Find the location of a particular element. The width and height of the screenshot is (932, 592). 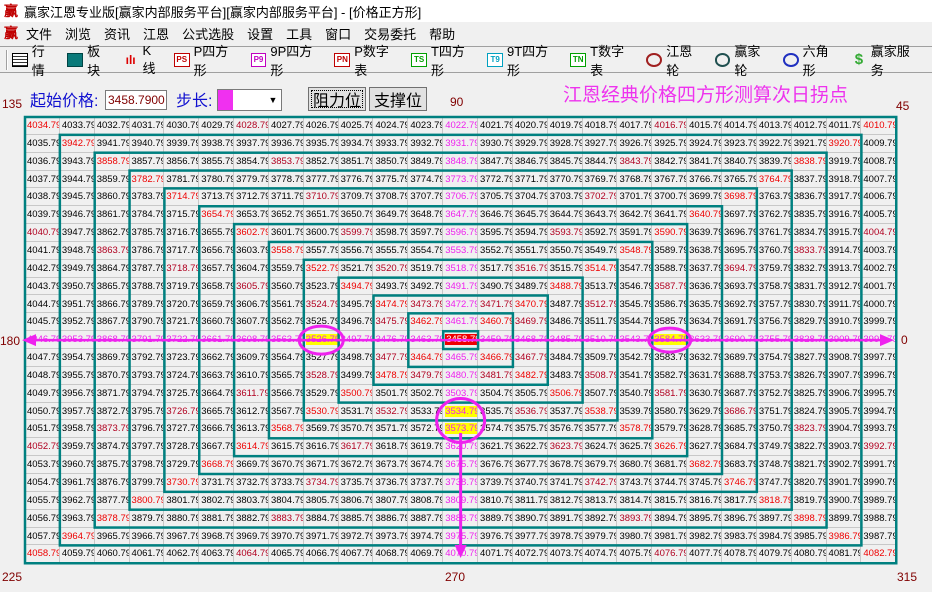

grid-cell-value: 3663.79 is located at coordinates (218, 375).